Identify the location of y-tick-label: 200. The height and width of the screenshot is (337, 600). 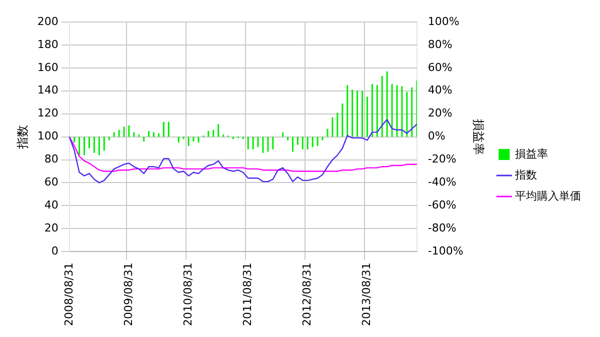
(47, 21).